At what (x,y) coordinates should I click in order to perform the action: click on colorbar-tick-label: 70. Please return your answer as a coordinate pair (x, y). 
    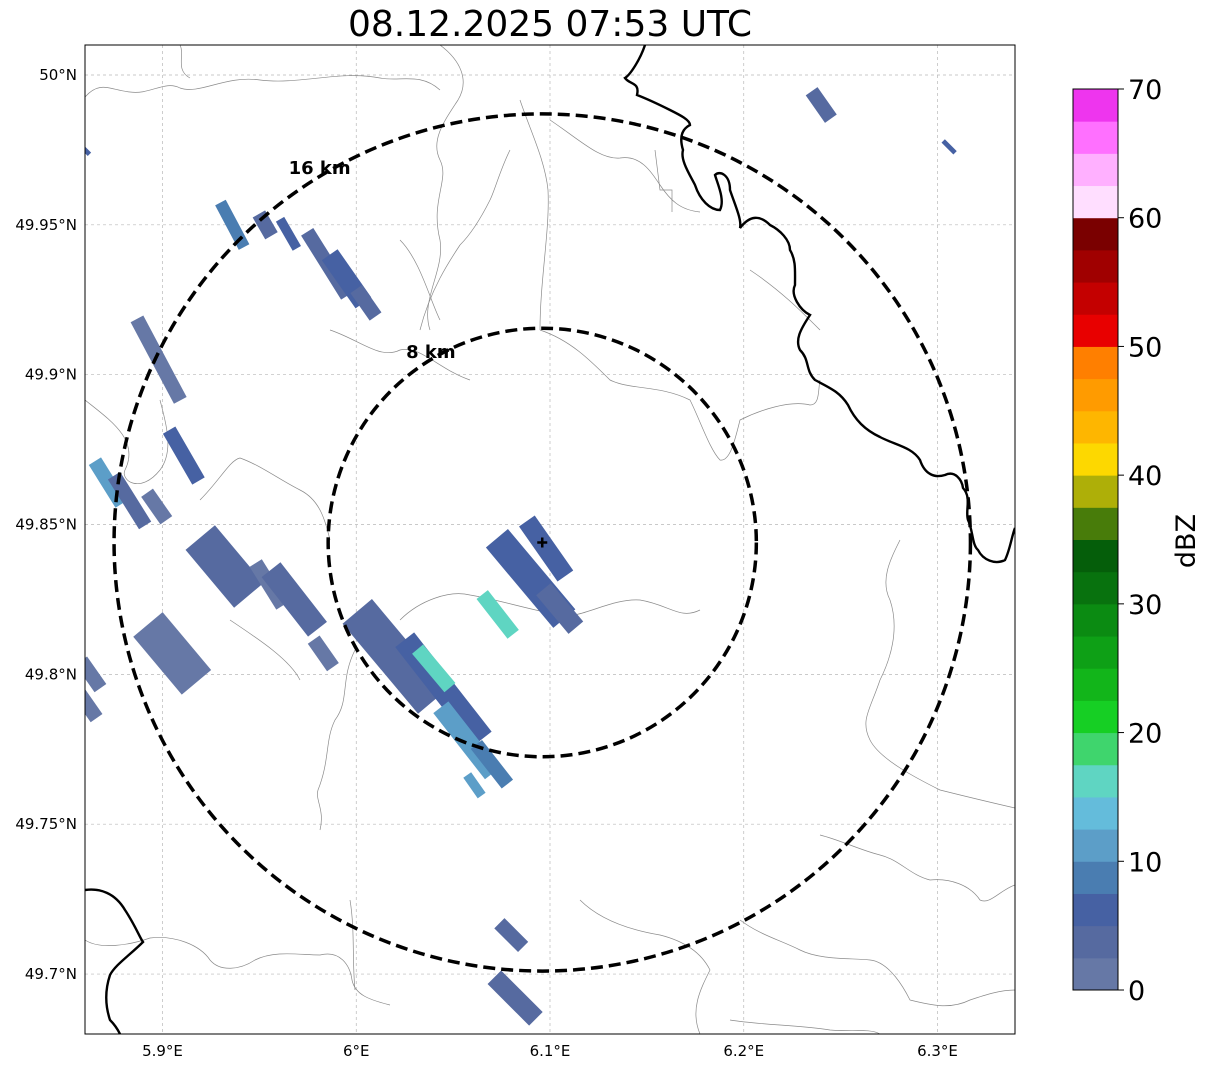
    Looking at the image, I should click on (1145, 90).